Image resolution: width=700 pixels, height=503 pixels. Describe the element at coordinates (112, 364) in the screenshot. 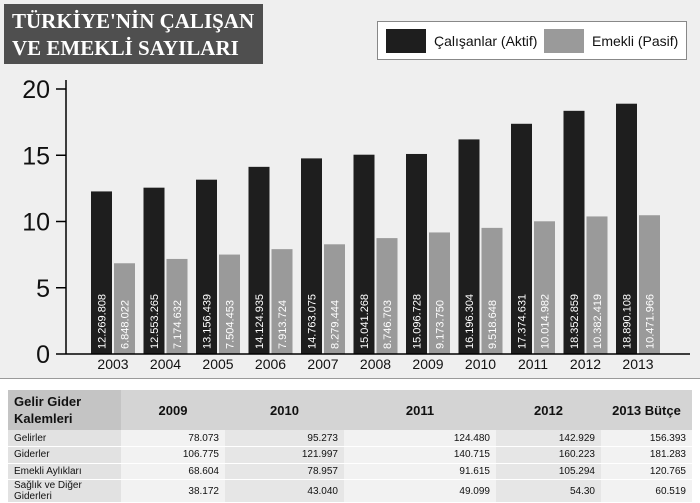

I see `x-tick-label: 2003` at that location.